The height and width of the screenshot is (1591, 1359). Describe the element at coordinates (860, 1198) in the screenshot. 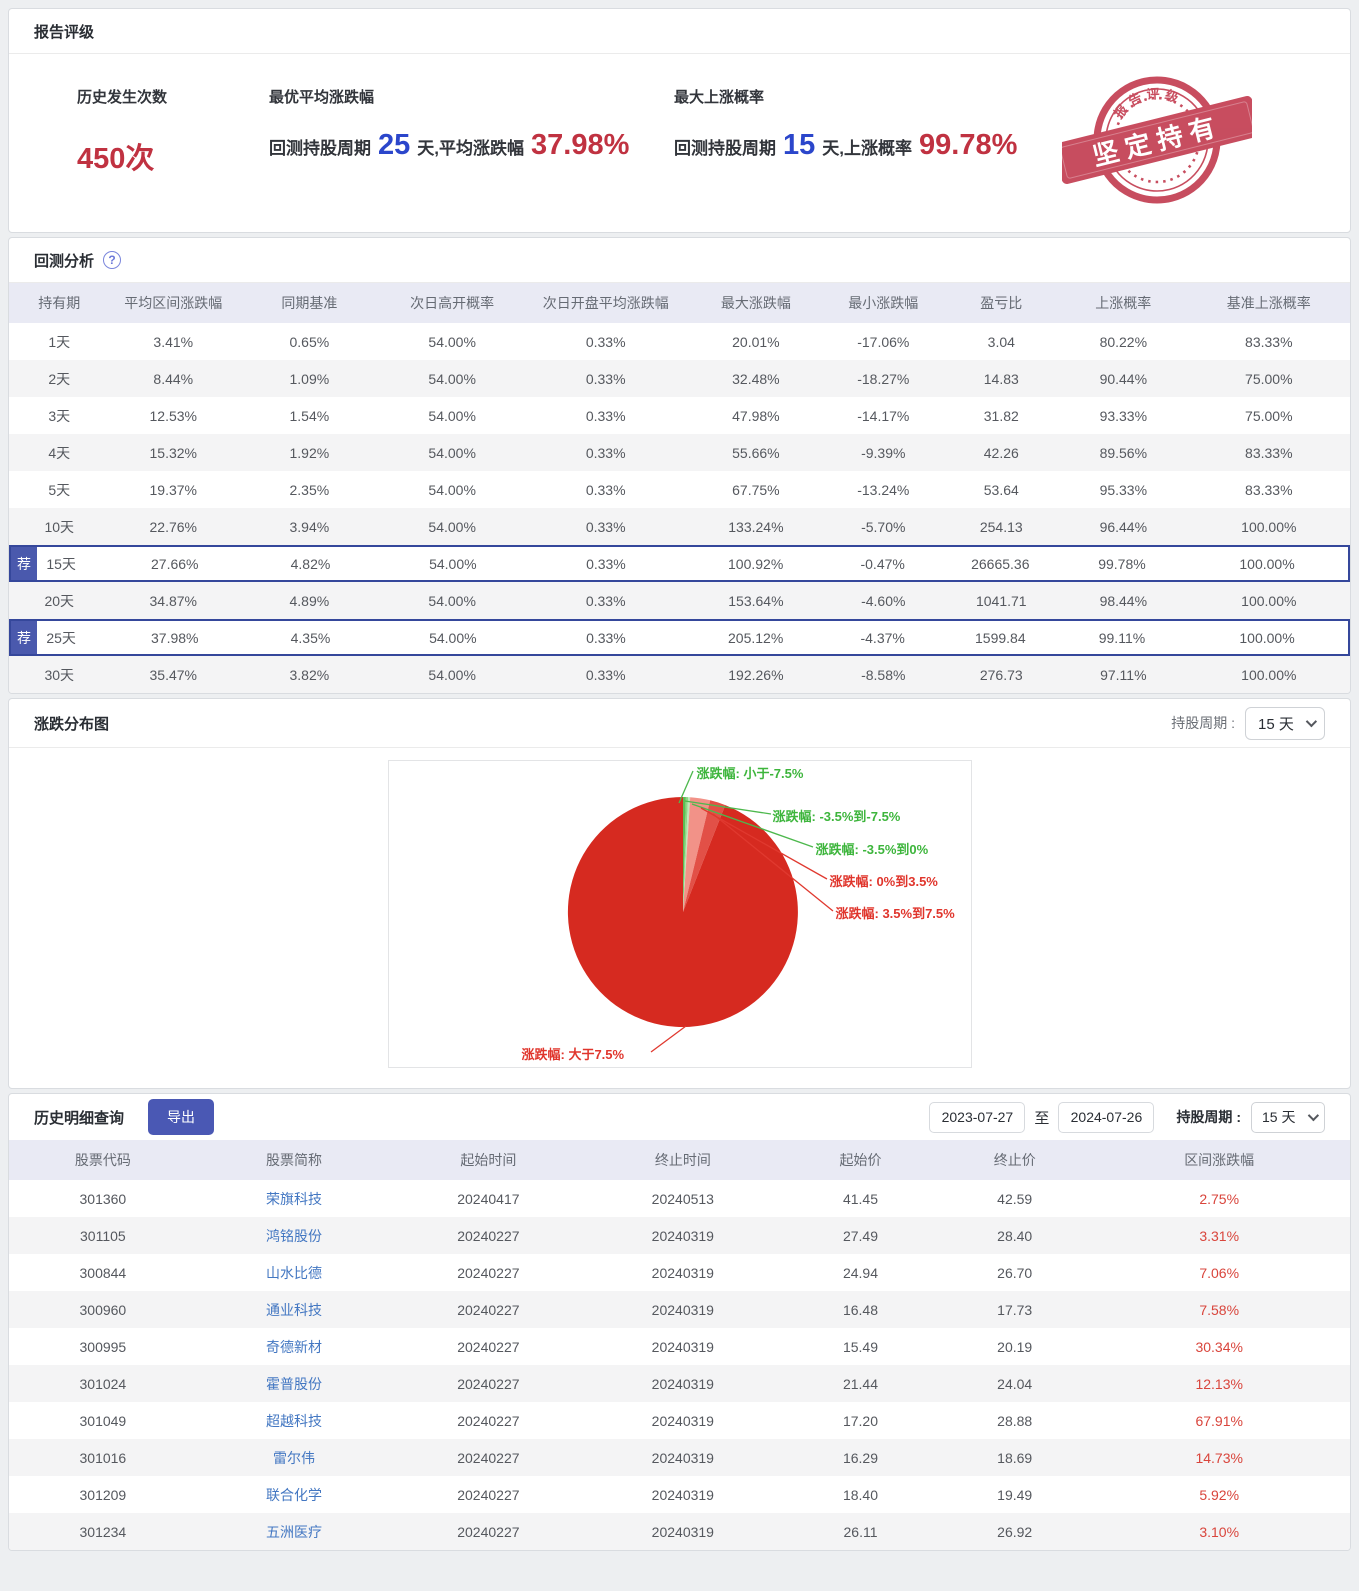

I see `start-price-cell: 41.45` at that location.